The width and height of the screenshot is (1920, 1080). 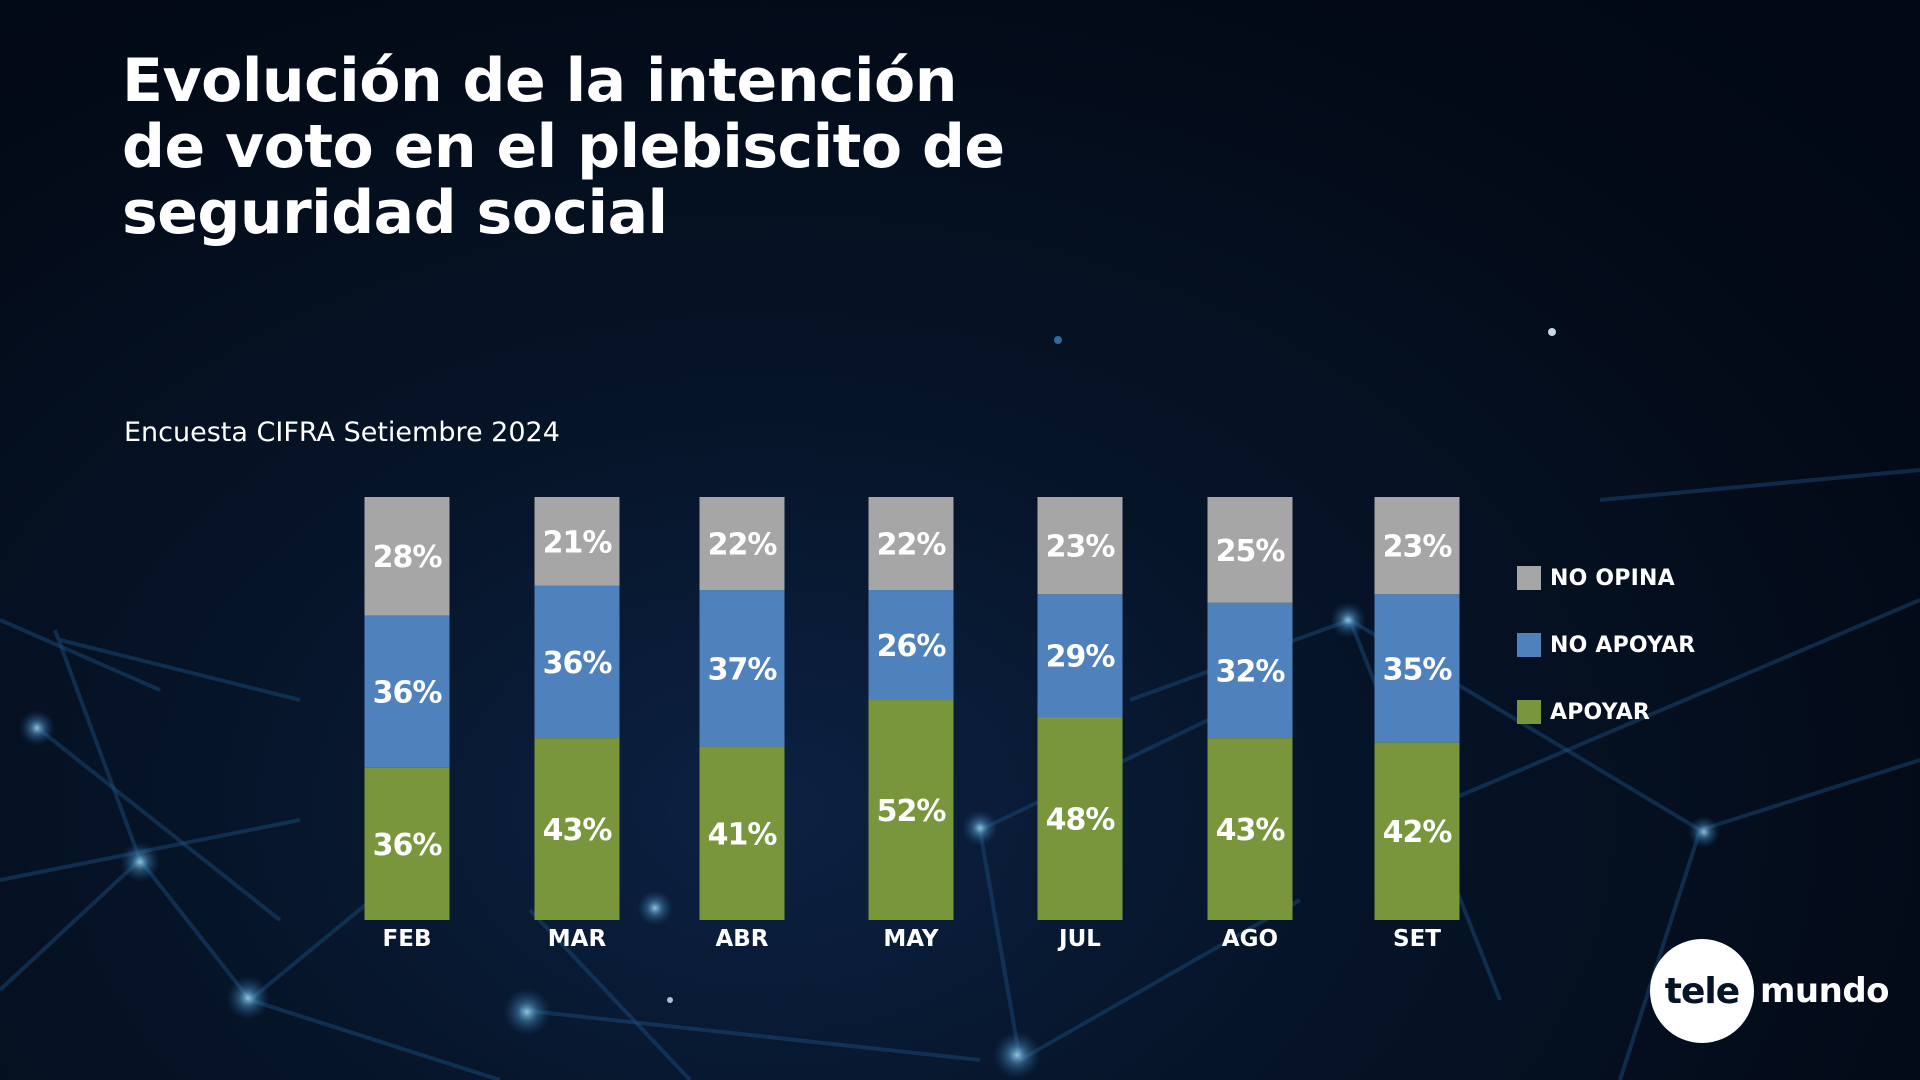 I want to click on bar-segment-no-opina-feb, so click(x=407, y=556).